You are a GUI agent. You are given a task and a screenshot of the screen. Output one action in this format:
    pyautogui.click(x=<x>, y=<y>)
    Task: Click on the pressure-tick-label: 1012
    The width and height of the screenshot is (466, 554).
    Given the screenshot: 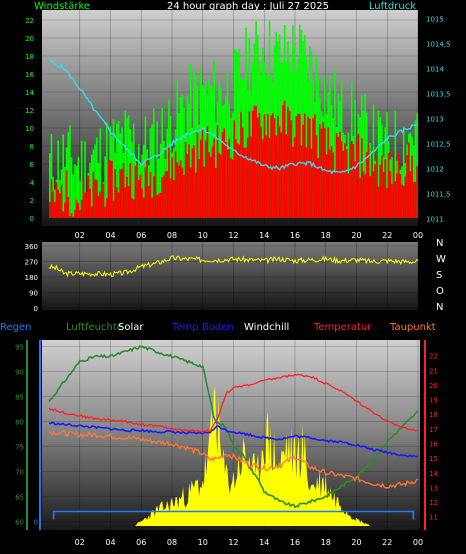 What is the action you would take?
    pyautogui.click(x=435, y=170)
    